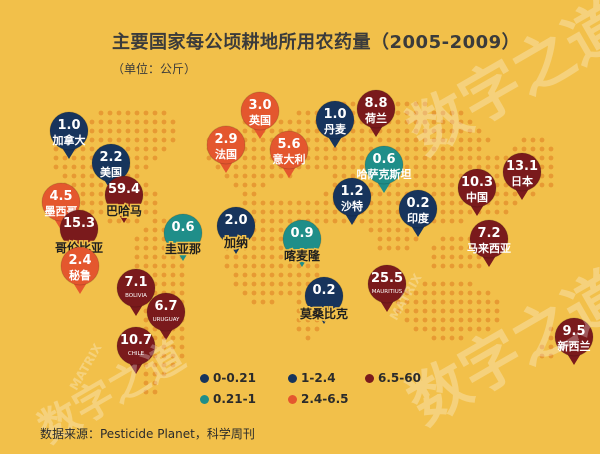  I want to click on pin-value-label: 7.2, so click(488, 233).